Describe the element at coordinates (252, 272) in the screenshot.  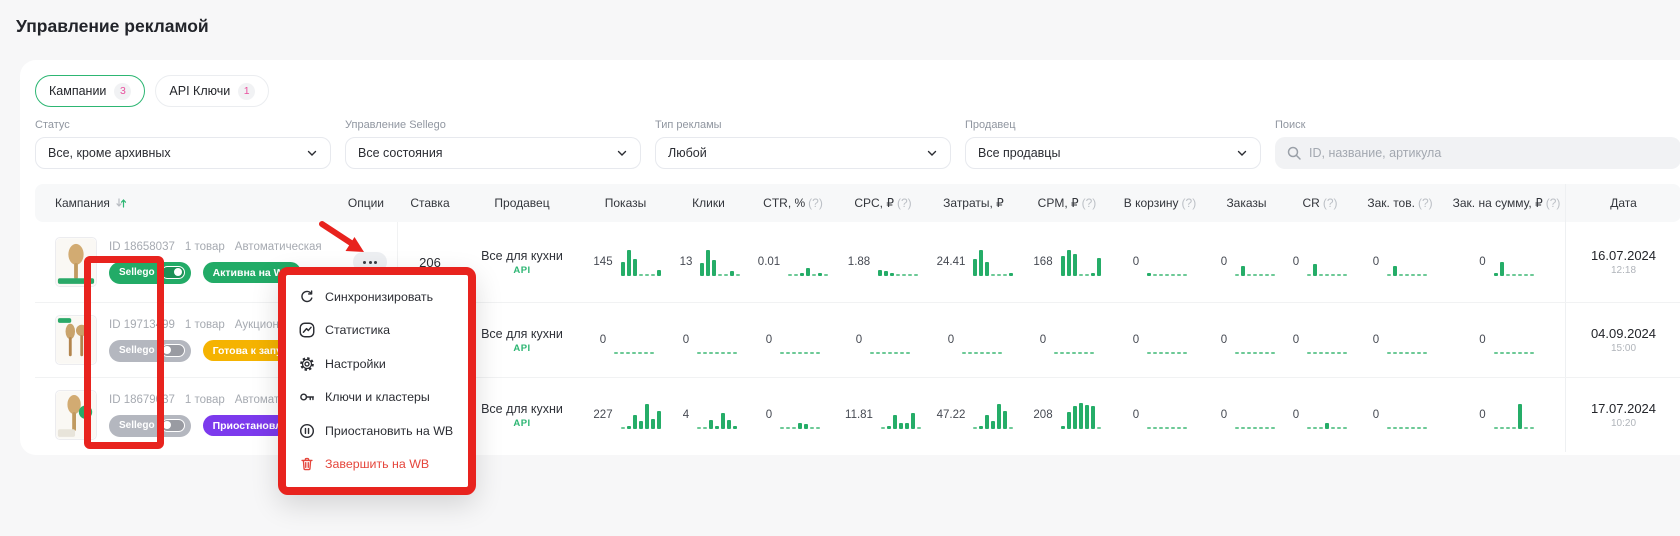
I see `status-badge: Активна на WB` at that location.